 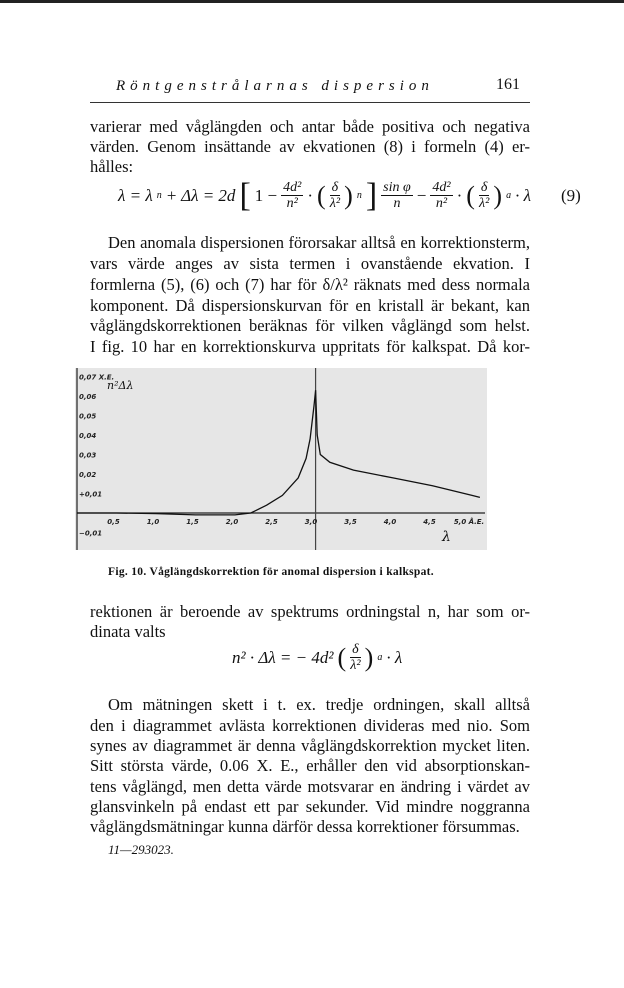 What do you see at coordinates (311, 522) in the screenshot?
I see `x-tick-label: 3,0` at bounding box center [311, 522].